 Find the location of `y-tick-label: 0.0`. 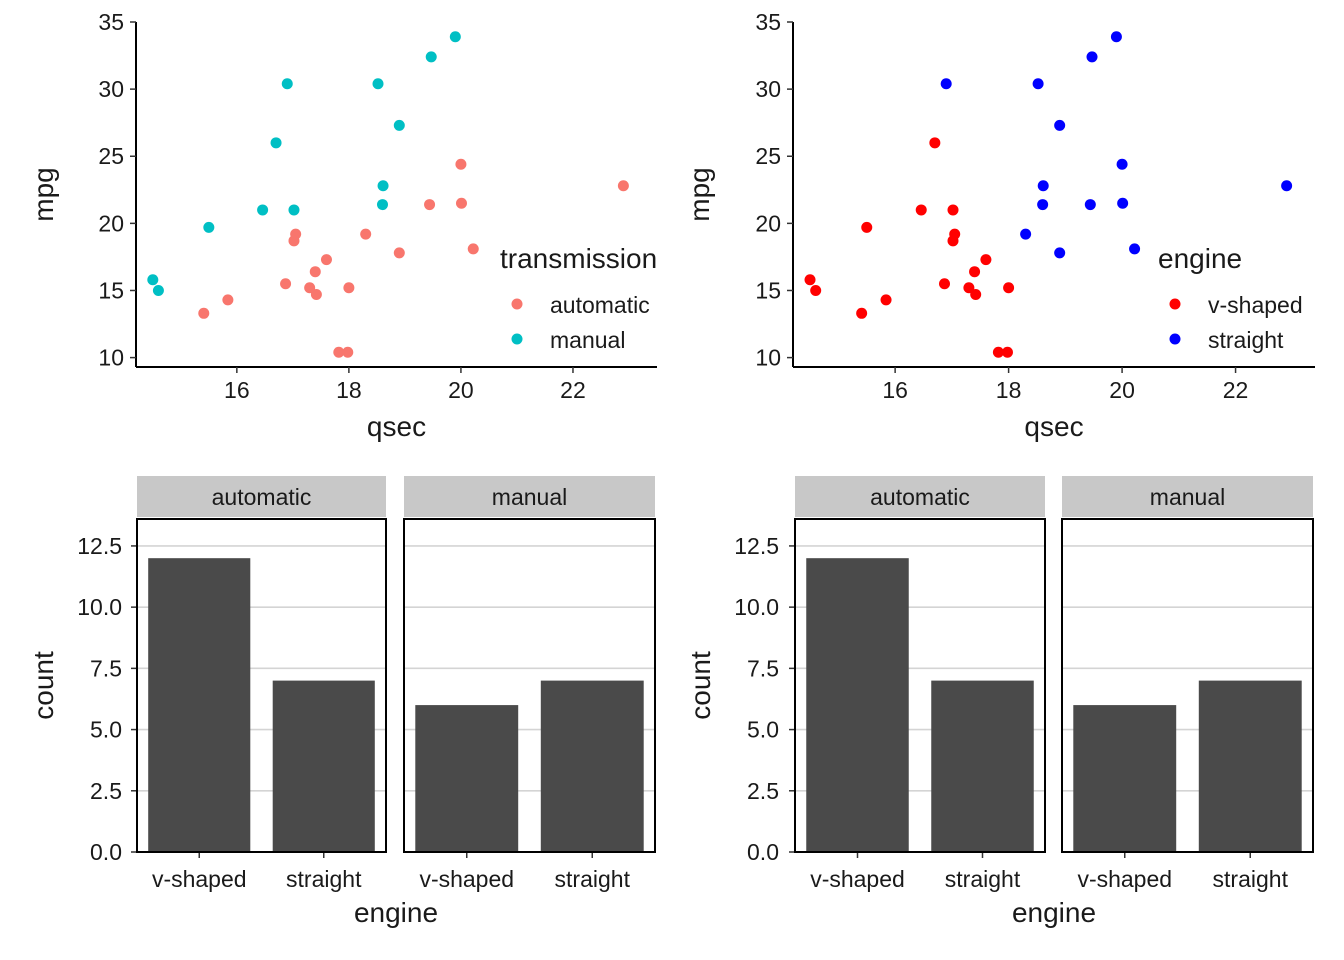

y-tick-label: 0.0 is located at coordinates (106, 852).